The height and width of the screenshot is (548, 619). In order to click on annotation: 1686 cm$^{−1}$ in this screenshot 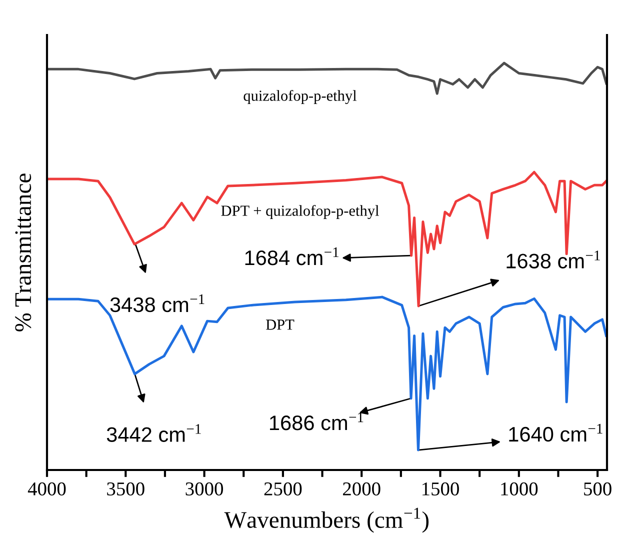, I will do `click(317, 421)`.